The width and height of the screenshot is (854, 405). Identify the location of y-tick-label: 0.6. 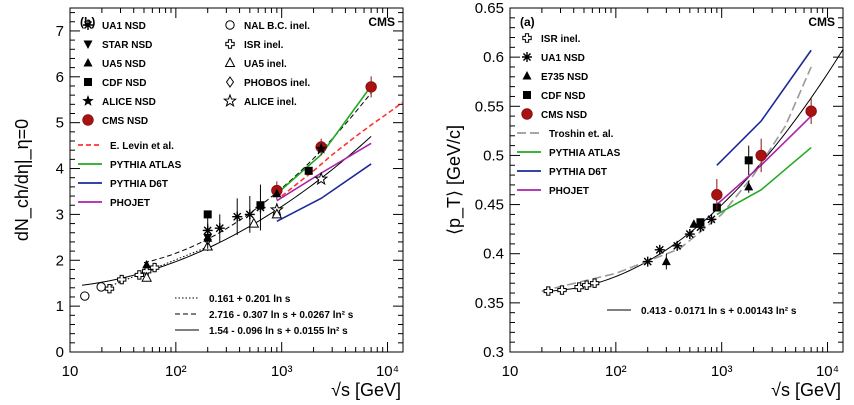
(493, 57).